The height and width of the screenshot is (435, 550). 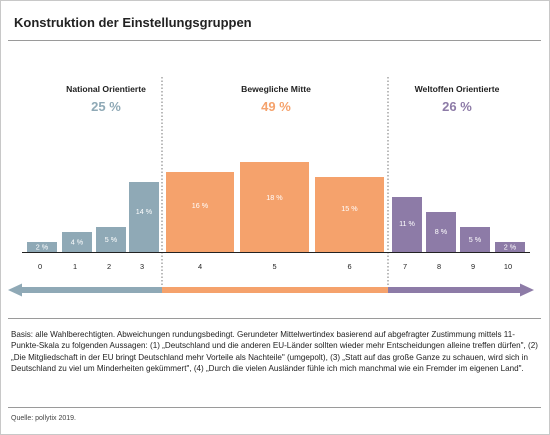 What do you see at coordinates (349, 266) in the screenshot?
I see `x-tick-label: 6` at bounding box center [349, 266].